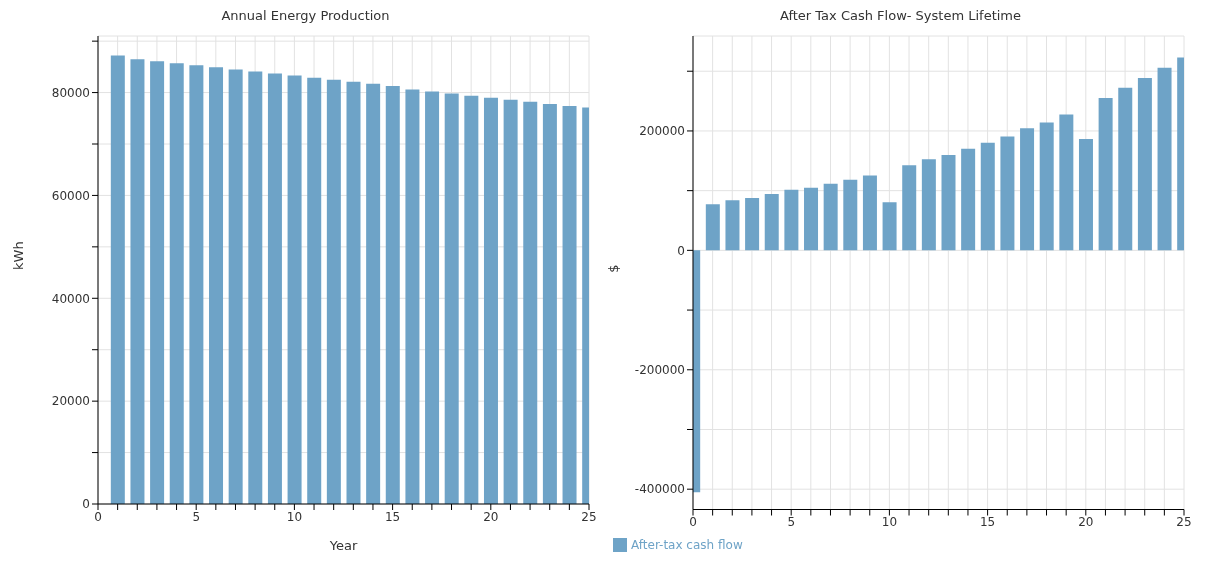  What do you see at coordinates (70, 298) in the screenshot?
I see `y-tick-label: 40000` at bounding box center [70, 298].